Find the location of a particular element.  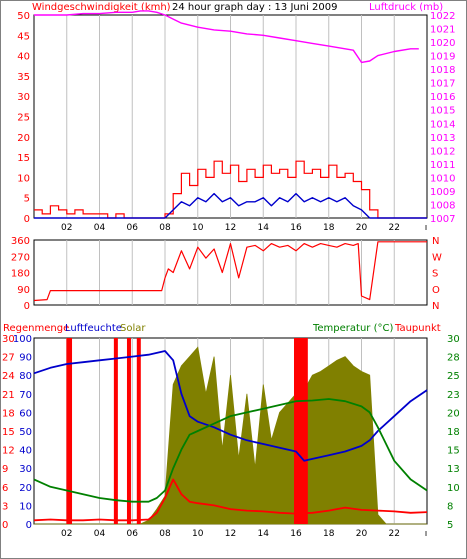

pressure-tick-label: 1022 is located at coordinates (442, 16).